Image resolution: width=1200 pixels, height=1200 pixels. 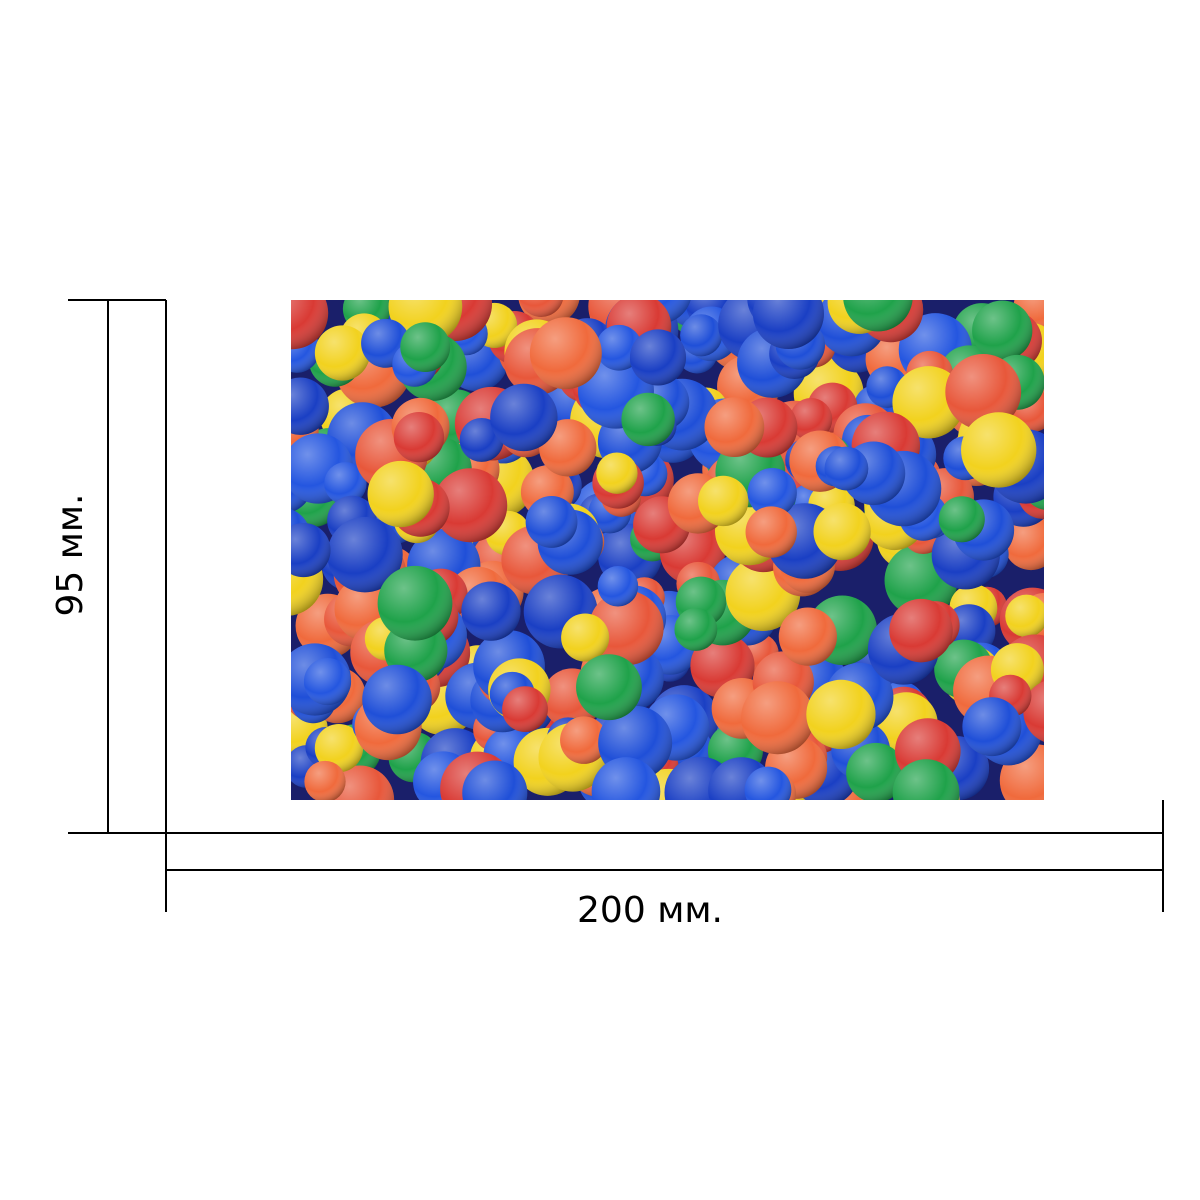 What do you see at coordinates (70, 554) in the screenshot?
I see `height-label: 95 мм.` at bounding box center [70, 554].